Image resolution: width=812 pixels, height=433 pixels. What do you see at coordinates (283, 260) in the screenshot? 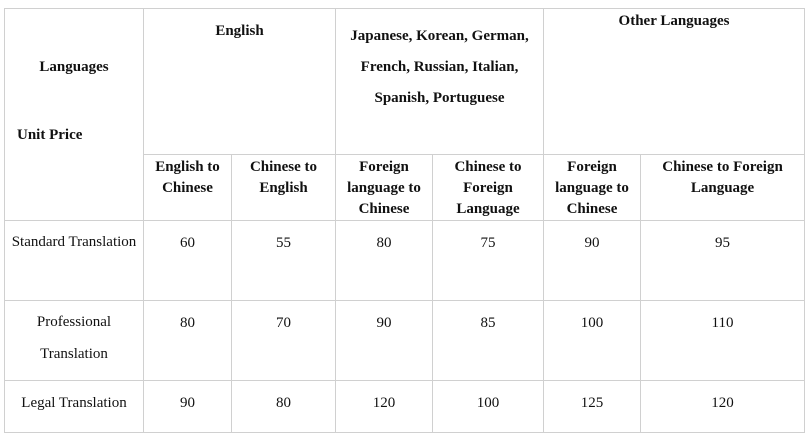
I see `price-cell: 55` at bounding box center [283, 260].